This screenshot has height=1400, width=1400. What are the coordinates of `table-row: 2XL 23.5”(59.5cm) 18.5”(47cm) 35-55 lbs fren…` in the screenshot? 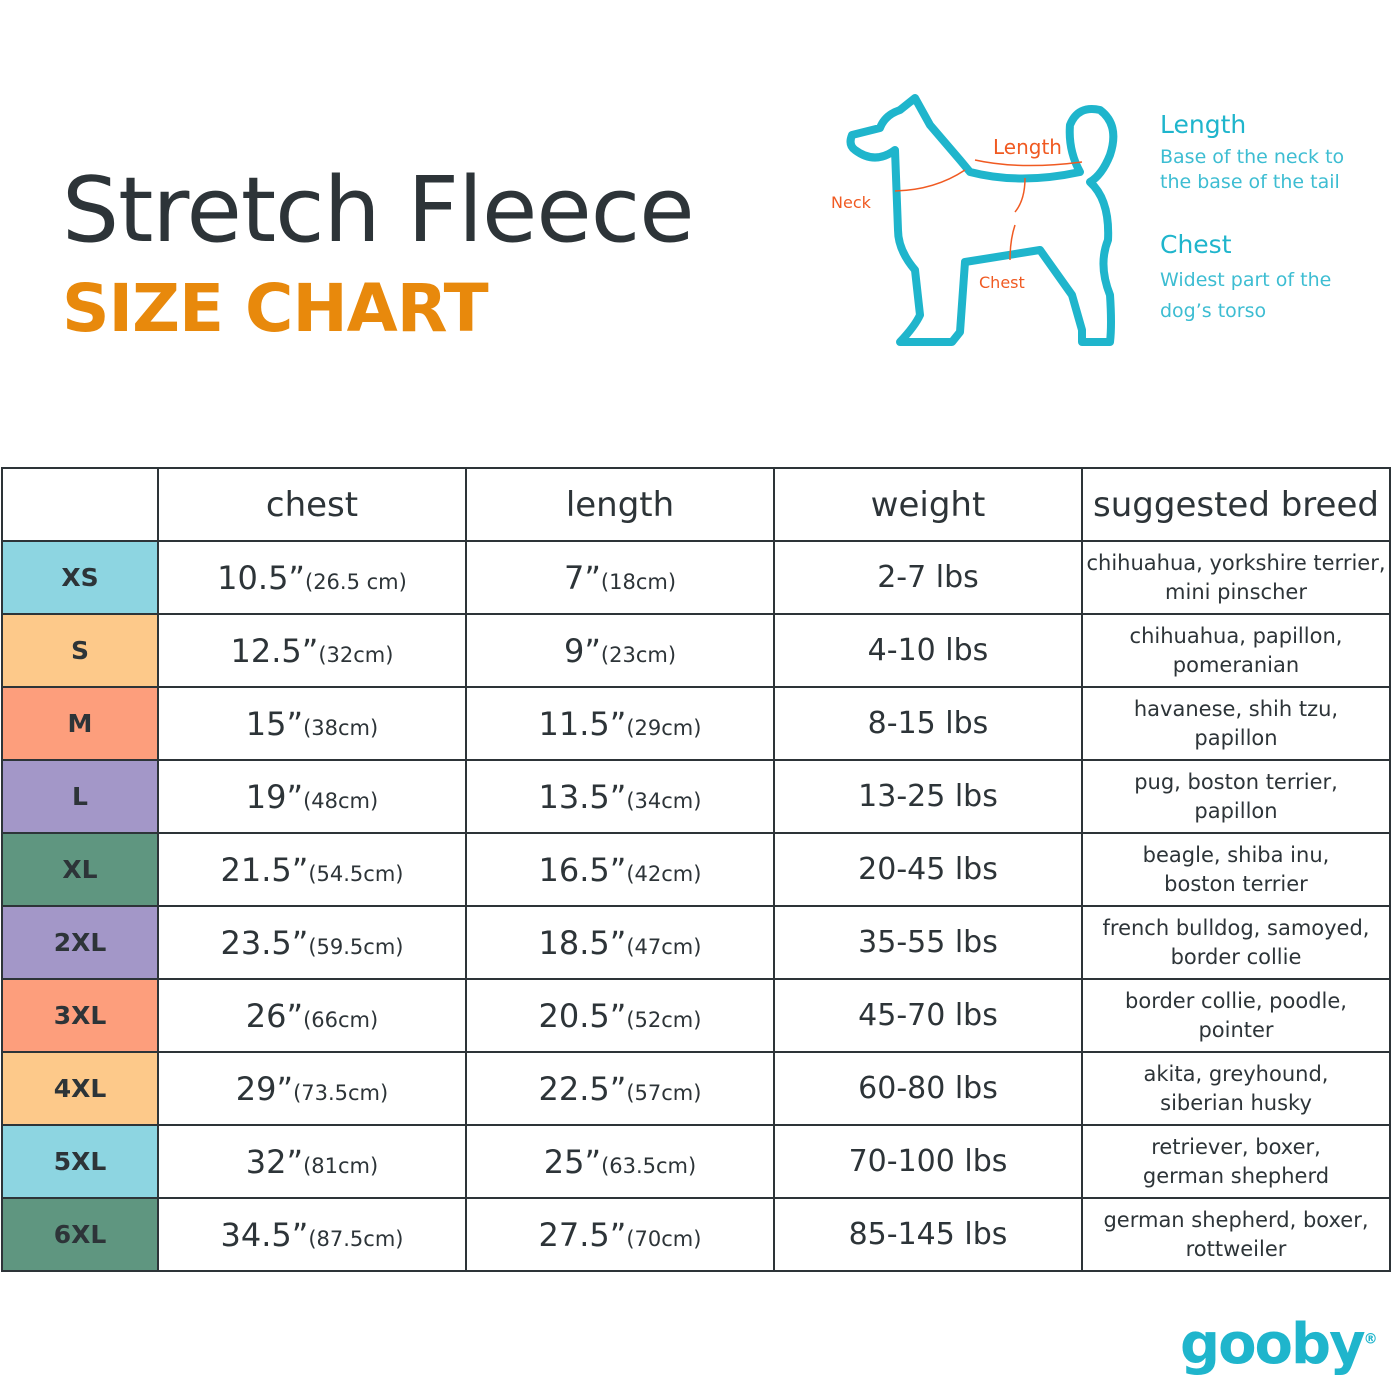 It's located at (696, 942).